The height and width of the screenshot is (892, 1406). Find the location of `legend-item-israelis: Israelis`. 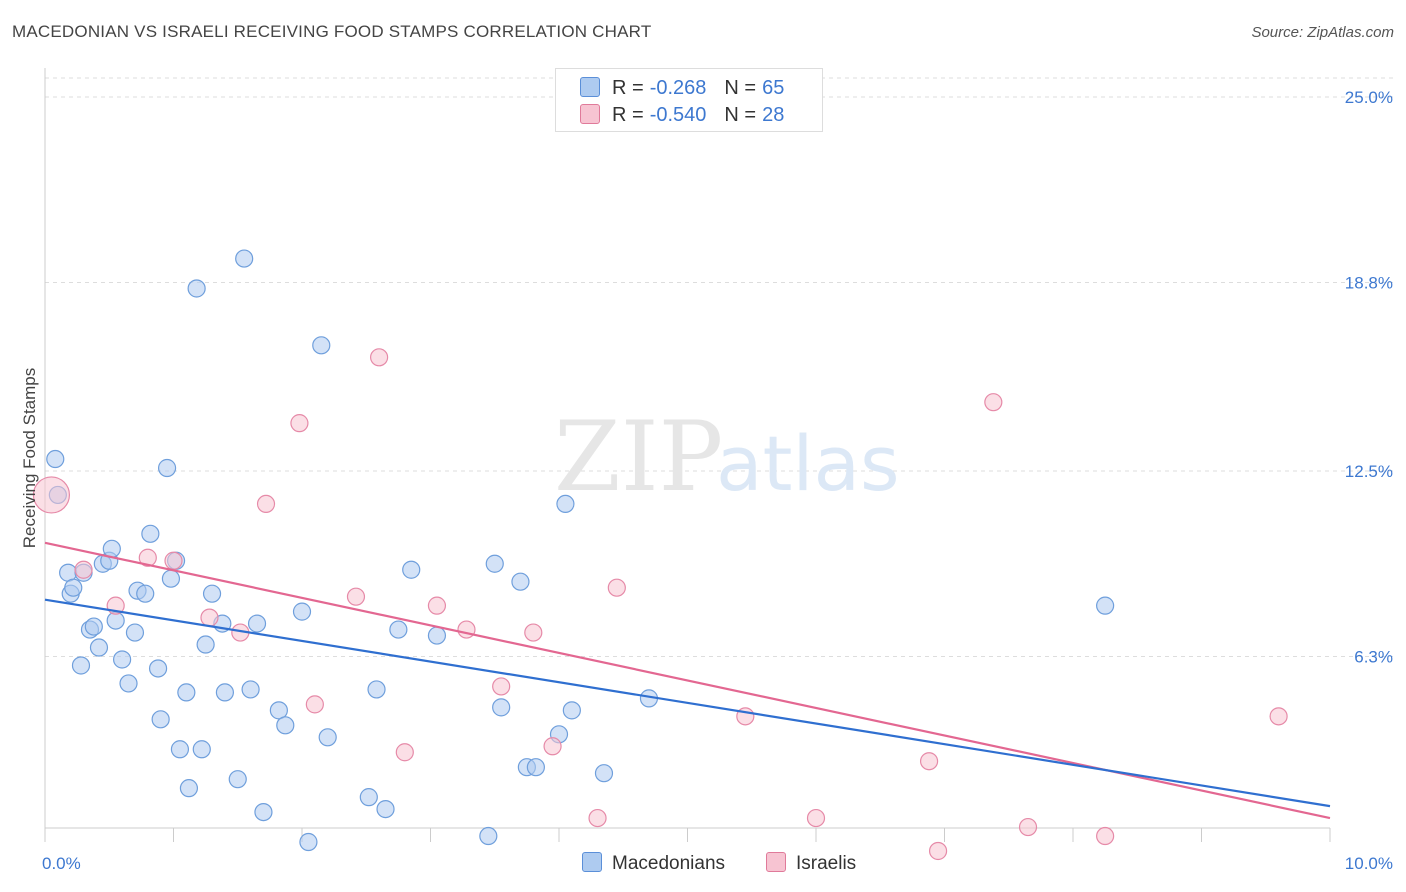

legend-item-israelis: Israelis is located at coordinates (811, 863).